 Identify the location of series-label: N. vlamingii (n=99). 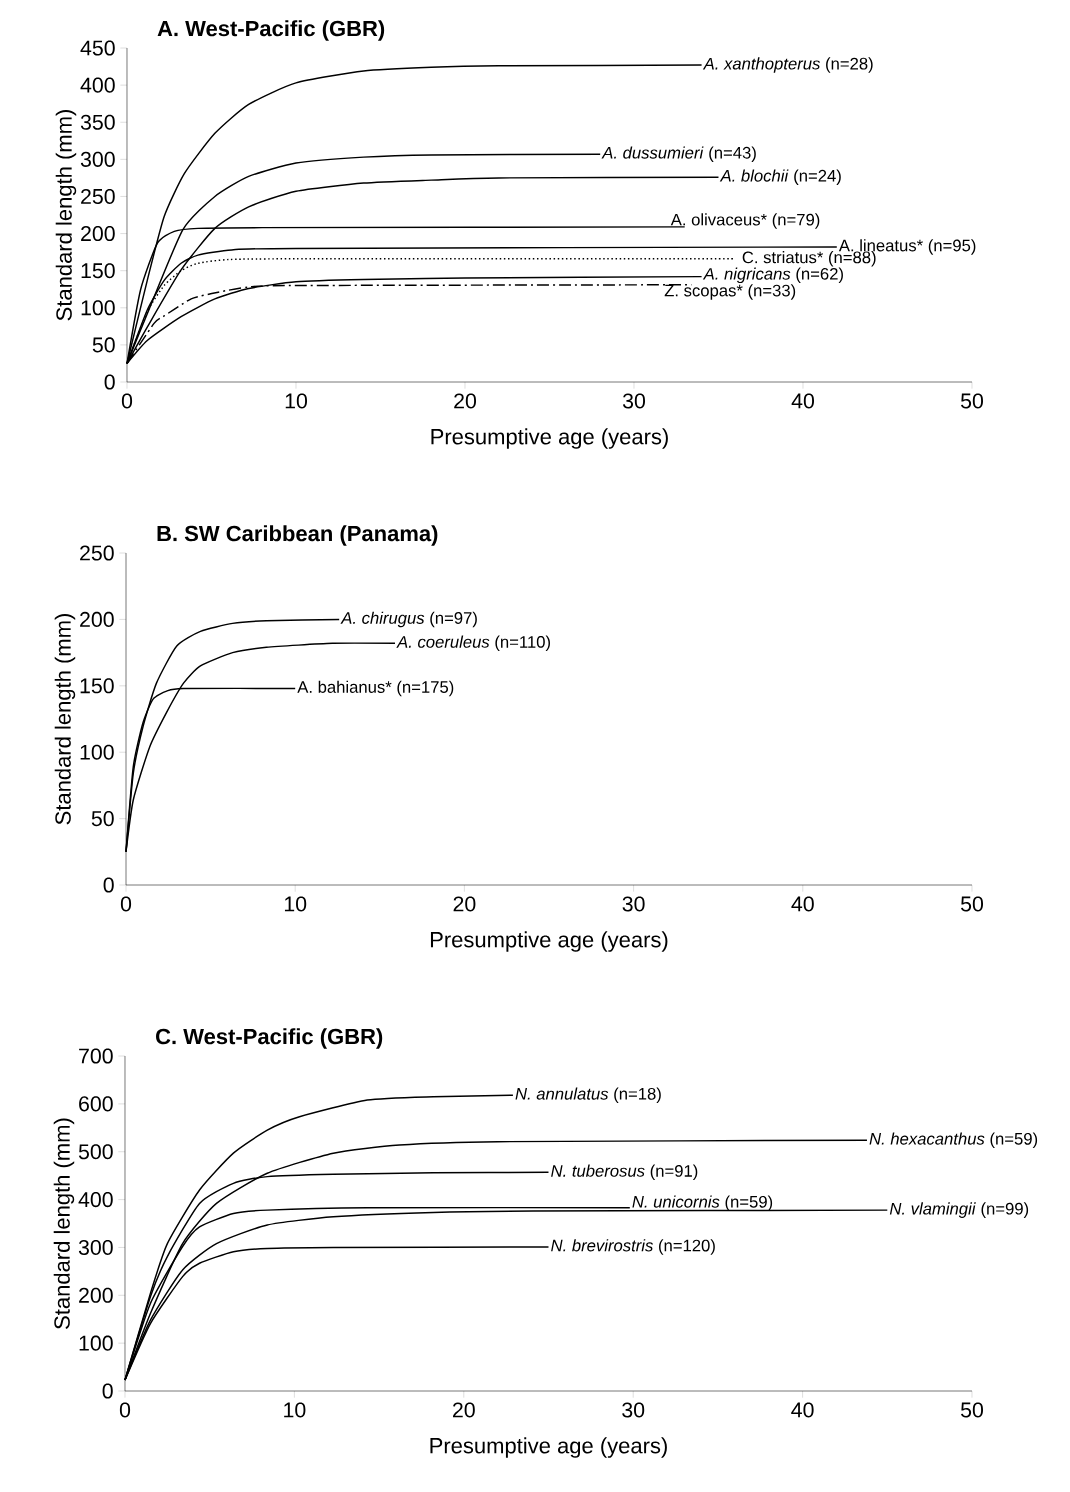
(959, 1210).